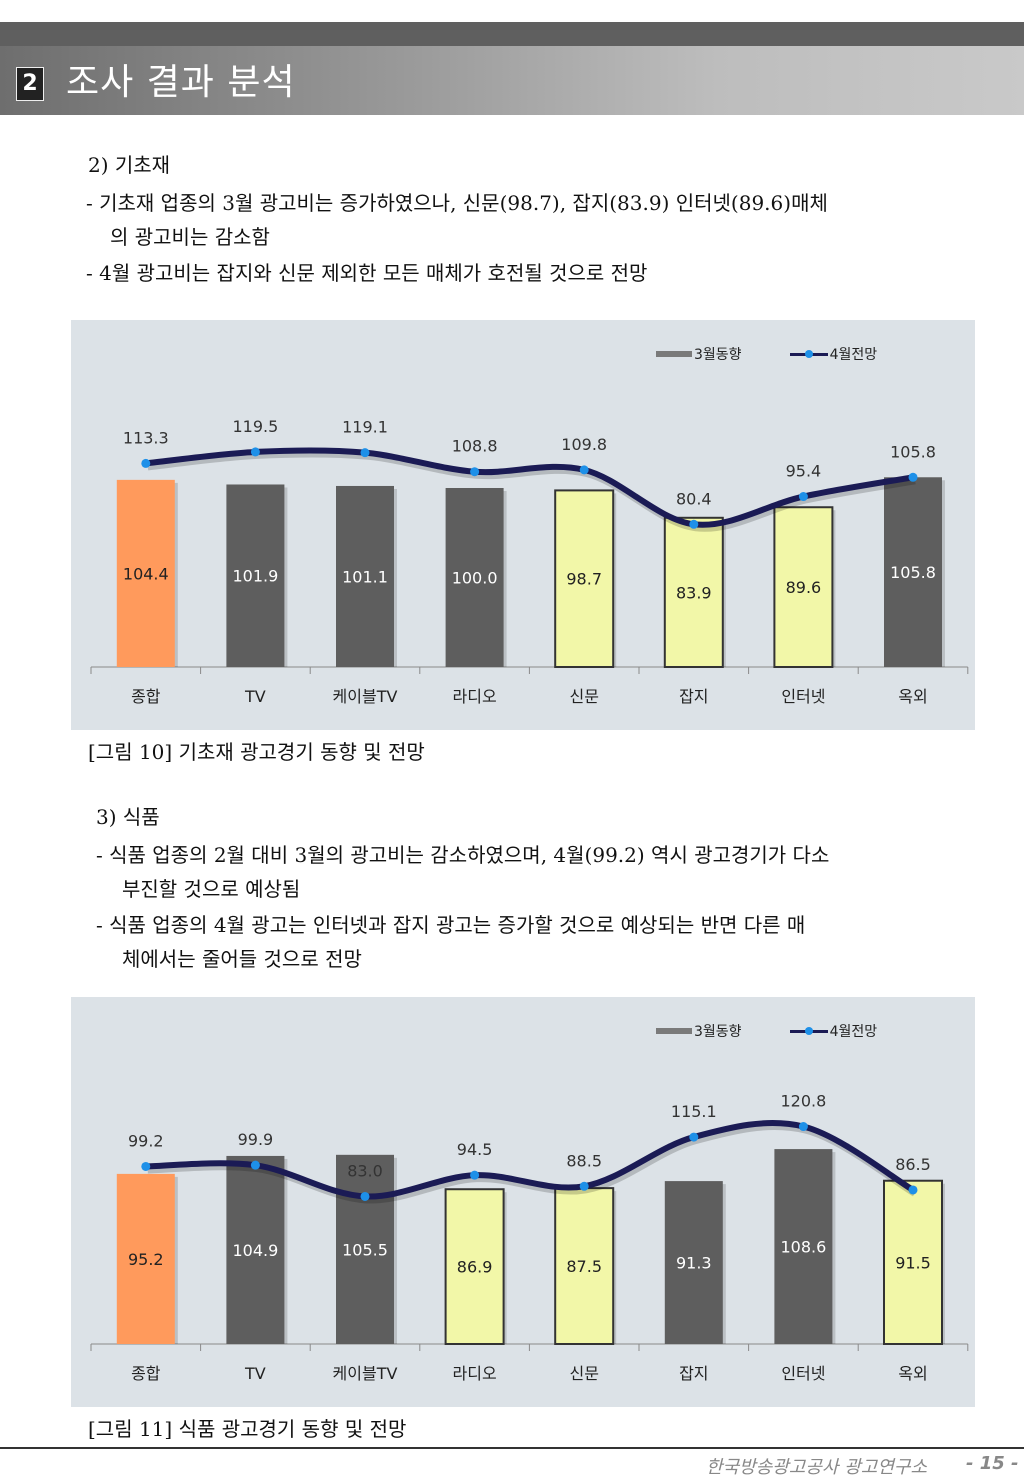  I want to click on line-value-label: 86.5, so click(913, 1164).